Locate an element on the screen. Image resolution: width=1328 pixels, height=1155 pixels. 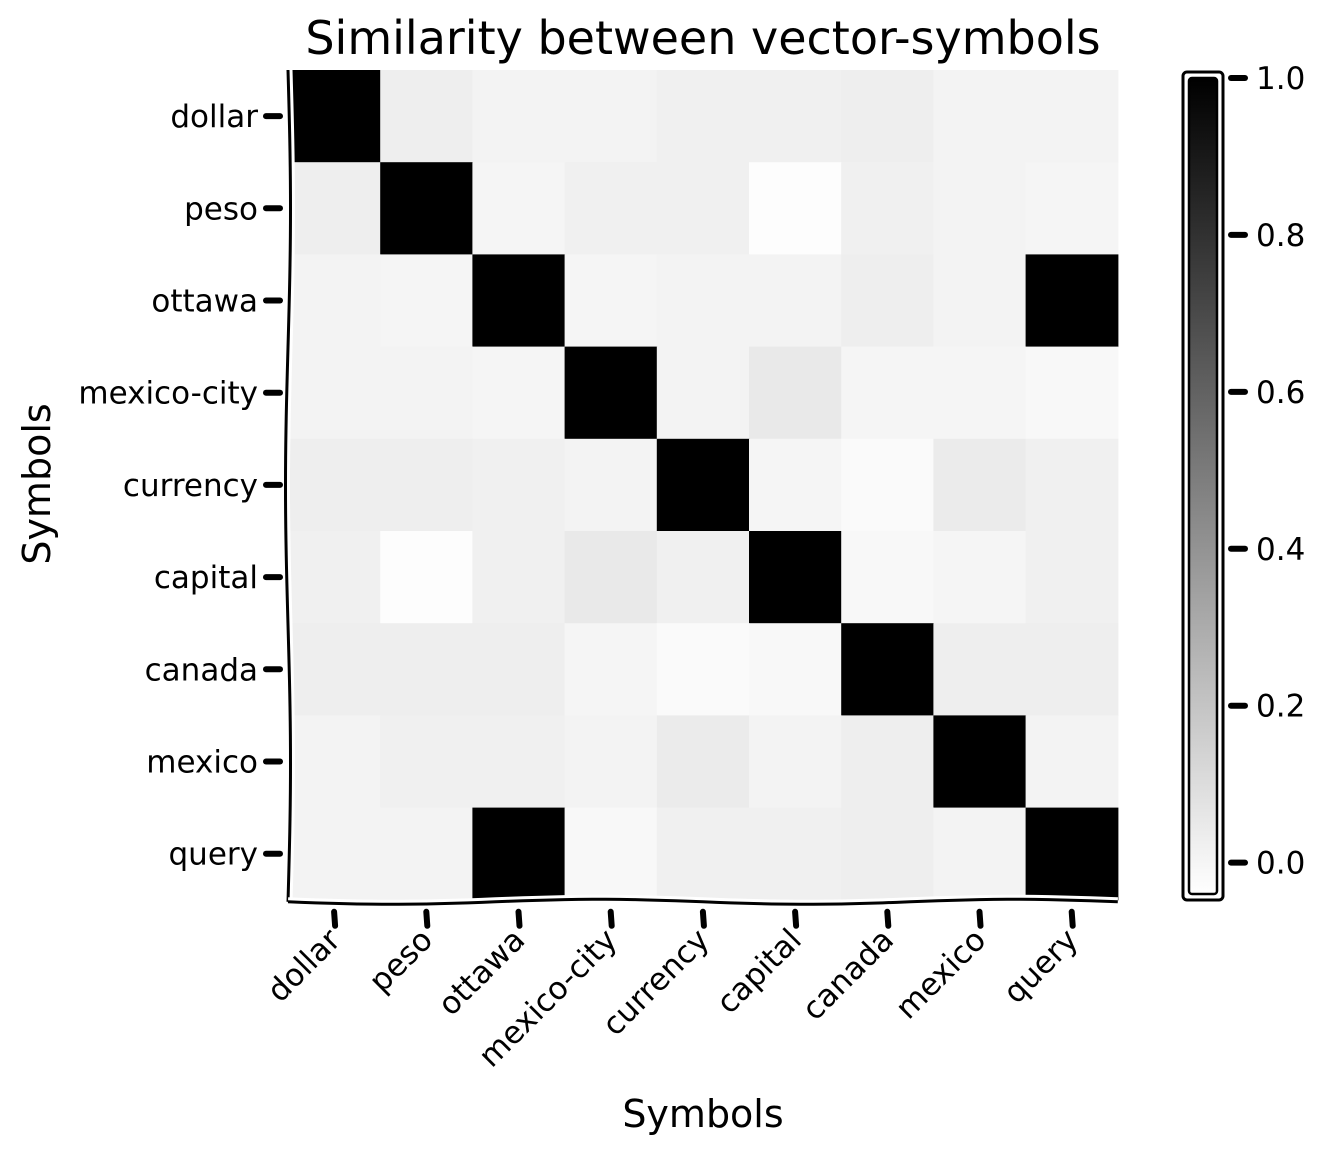
heatmap-cell-capital-canada is located at coordinates (887, 577).